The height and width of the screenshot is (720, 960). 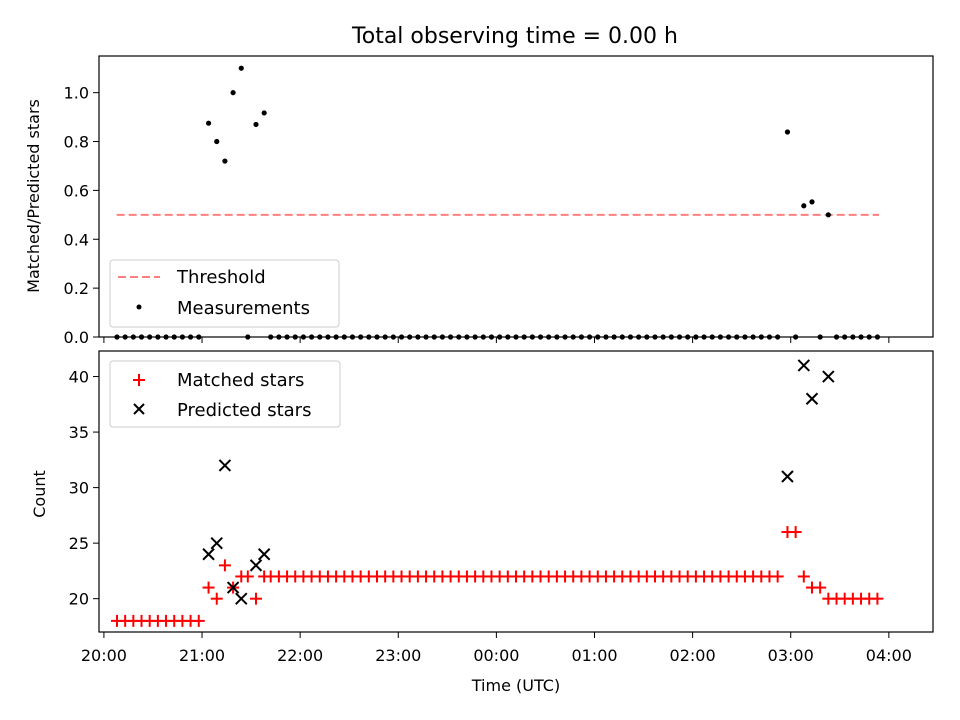 What do you see at coordinates (76, 288) in the screenshot?
I see `top-y-tick-label-1: 0.2` at bounding box center [76, 288].